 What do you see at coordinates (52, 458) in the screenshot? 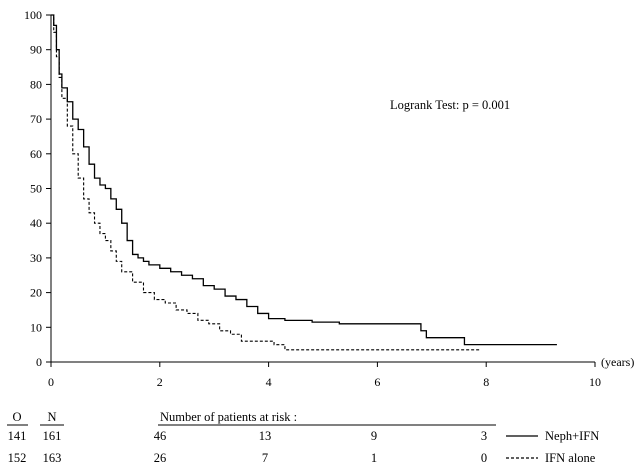
I see `risk-row-n: 163` at bounding box center [52, 458].